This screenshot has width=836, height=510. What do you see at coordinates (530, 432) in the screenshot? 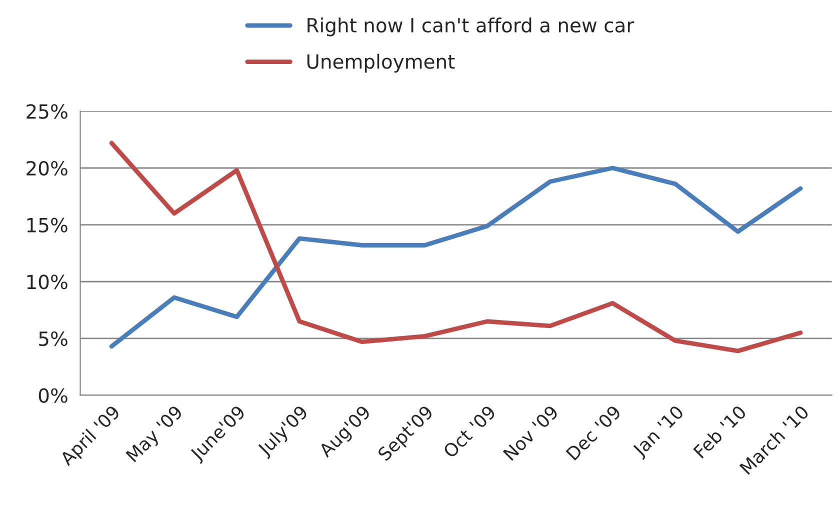
I see `x-tick-label: Nov '09` at bounding box center [530, 432].